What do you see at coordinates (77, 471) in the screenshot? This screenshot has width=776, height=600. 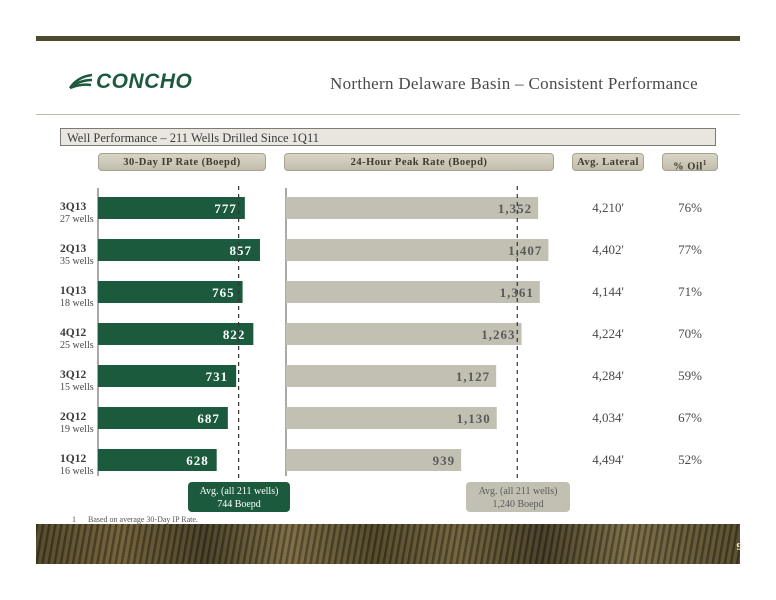 I see `well-count-label: 16 wells` at bounding box center [77, 471].